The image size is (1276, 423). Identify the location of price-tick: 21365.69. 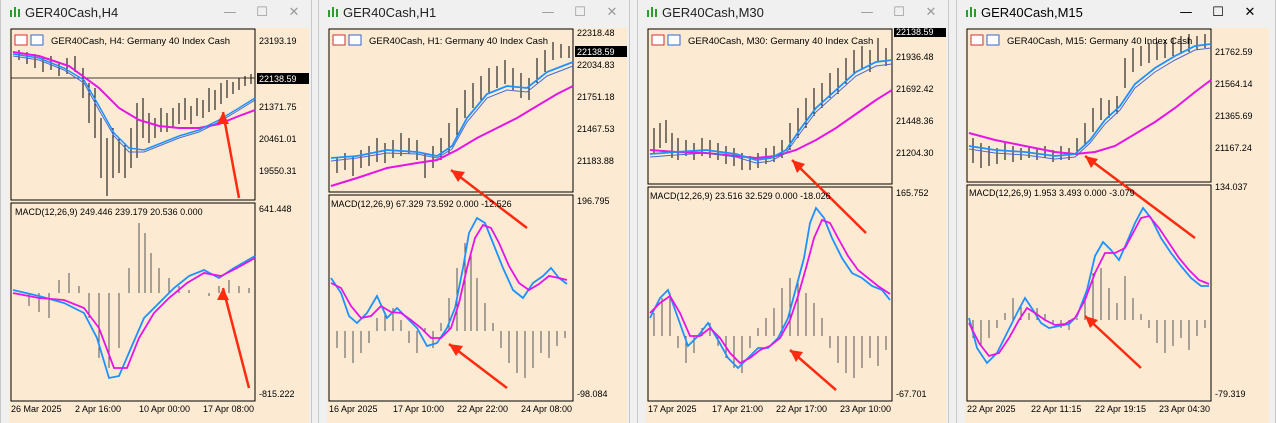
(1234, 116).